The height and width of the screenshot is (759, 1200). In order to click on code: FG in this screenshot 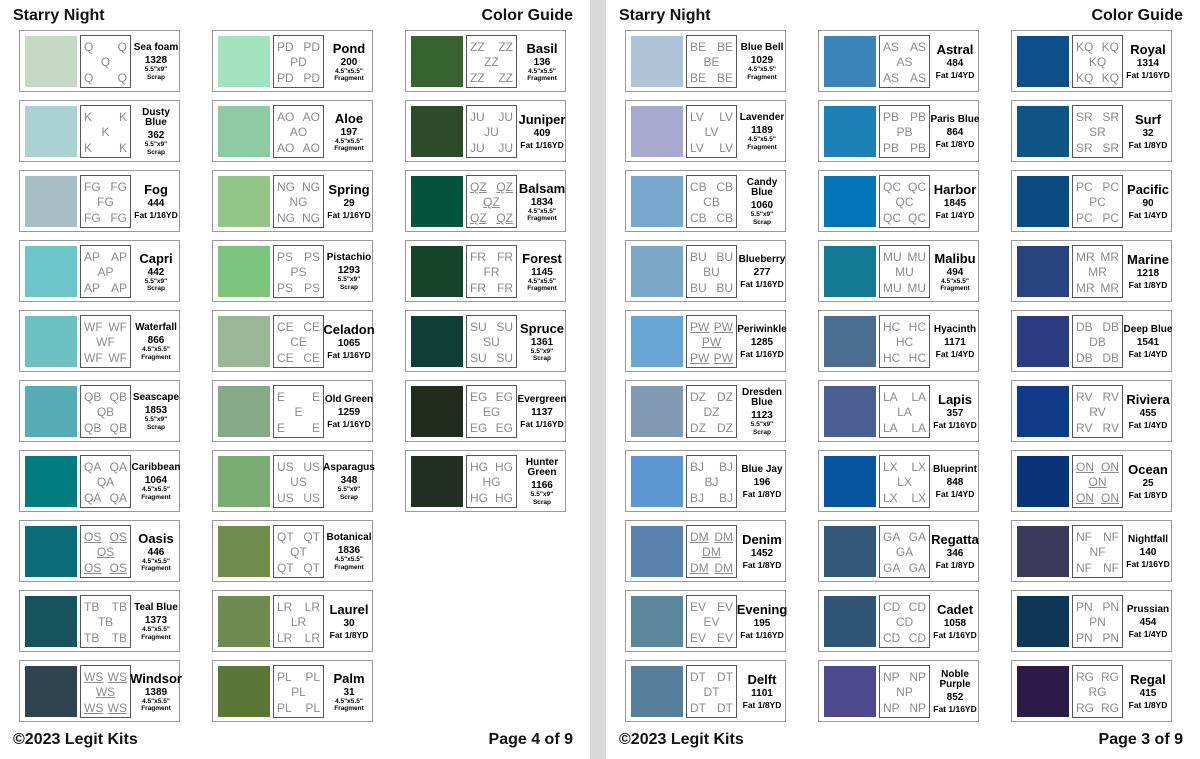, I will do `click(118, 187)`.